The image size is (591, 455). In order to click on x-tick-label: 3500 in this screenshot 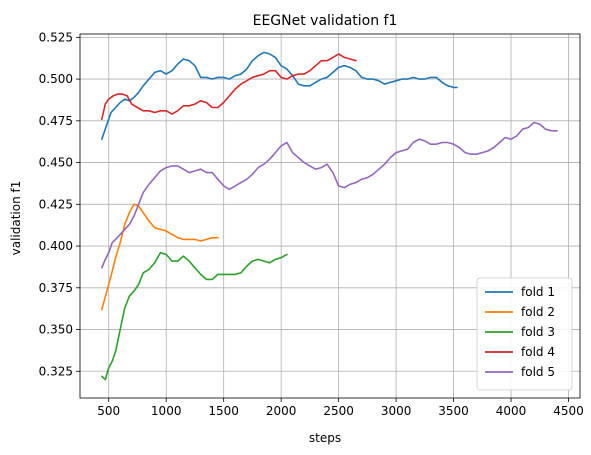, I will do `click(453, 411)`.